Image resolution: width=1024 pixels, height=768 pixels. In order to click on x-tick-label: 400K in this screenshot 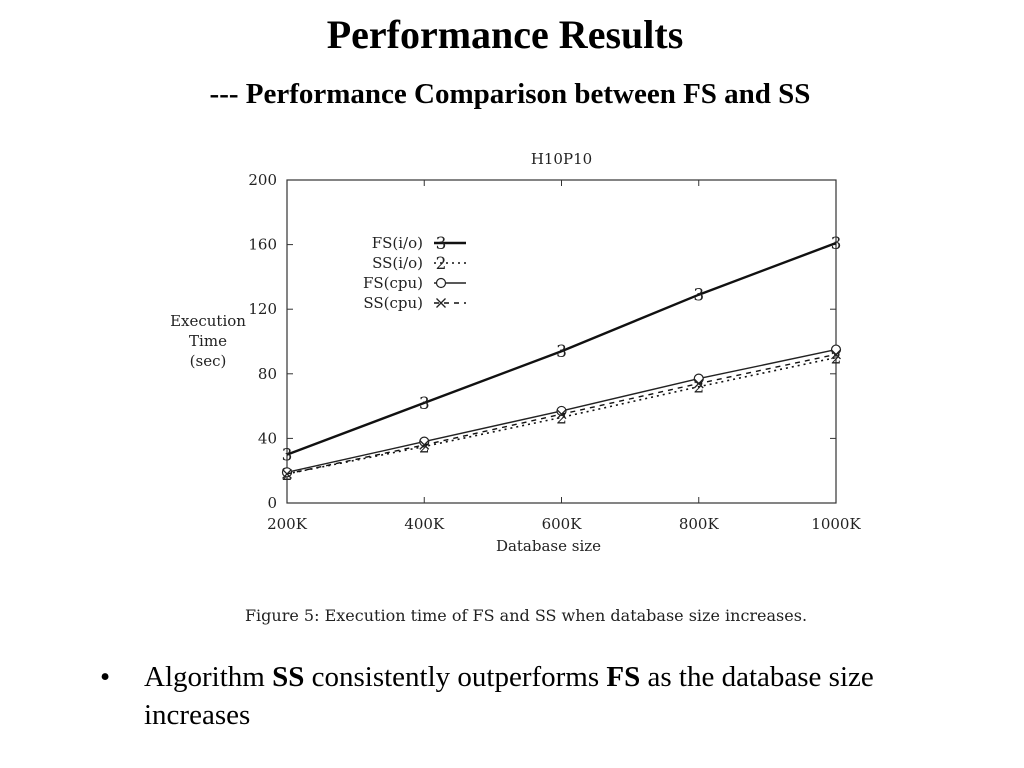, I will do `click(424, 524)`.